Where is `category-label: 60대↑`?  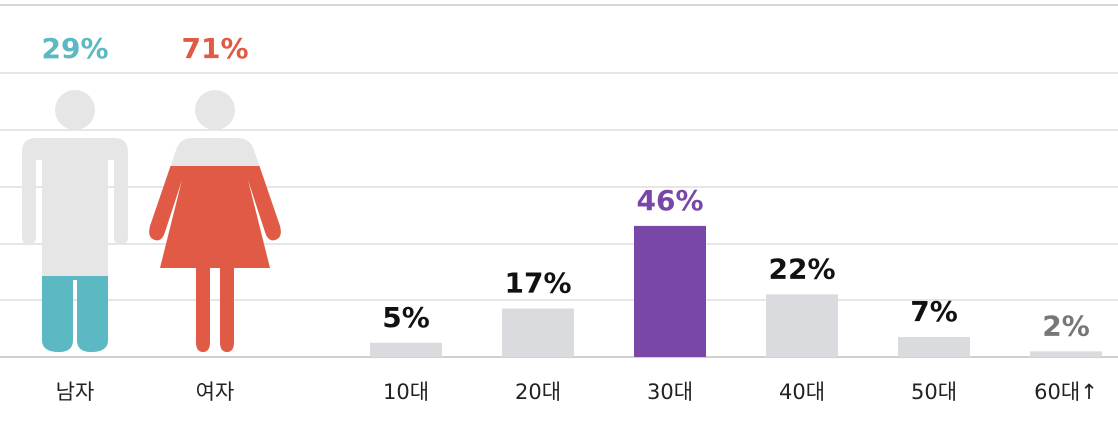
category-label: 60대↑ is located at coordinates (1066, 392).